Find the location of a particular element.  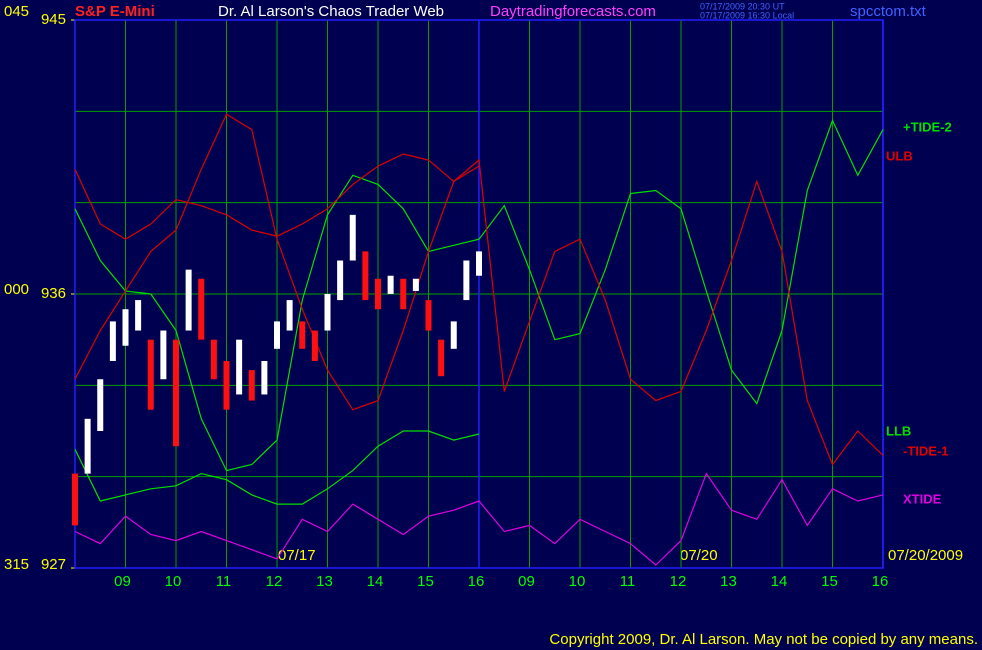

series-label: +TIDE-2 is located at coordinates (927, 126).